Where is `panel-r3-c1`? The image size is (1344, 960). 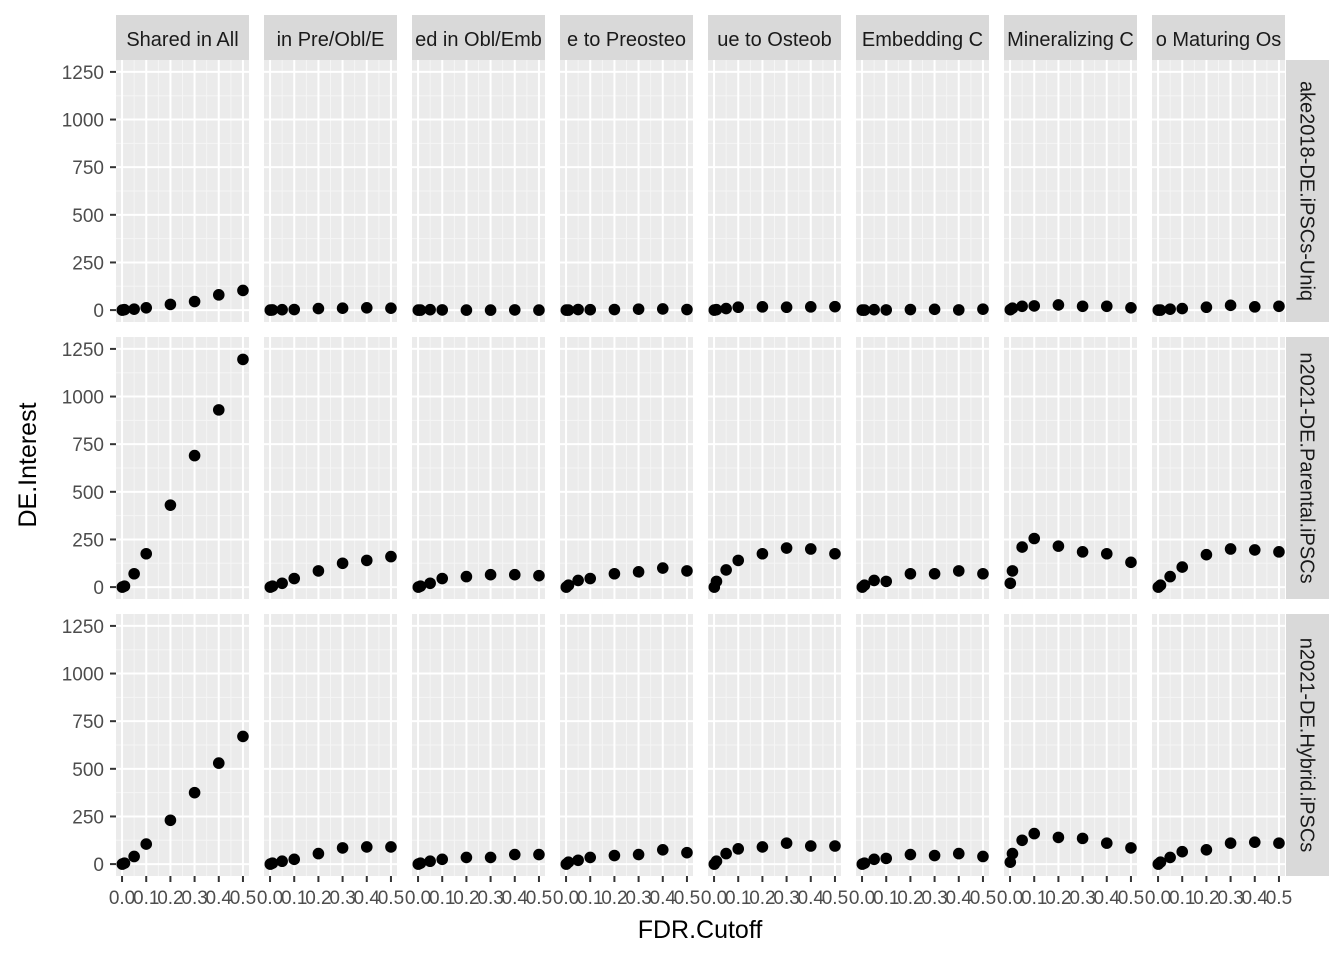
panel-r3-c1 is located at coordinates (182, 745).